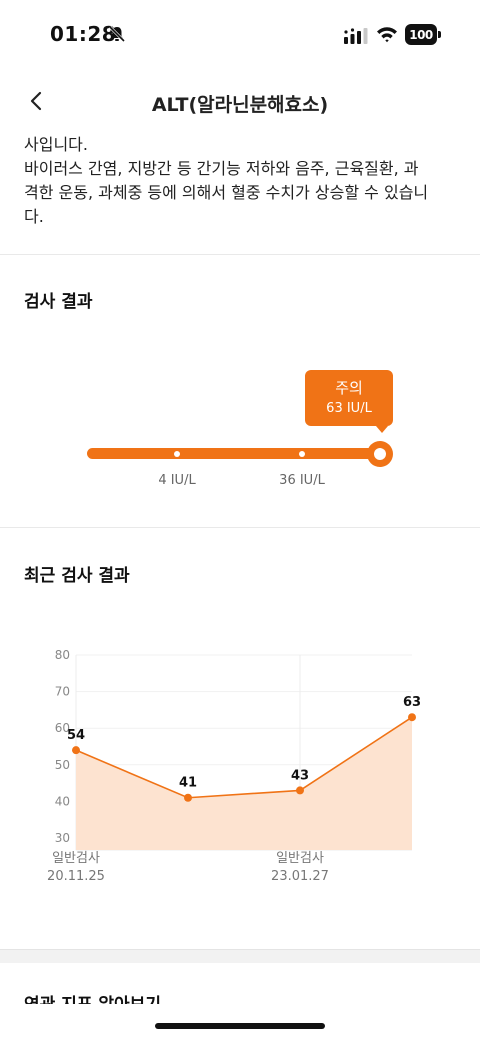 This screenshot has height=1040, width=480. What do you see at coordinates (37, 101) in the screenshot?
I see `back-chevron-icon` at bounding box center [37, 101].